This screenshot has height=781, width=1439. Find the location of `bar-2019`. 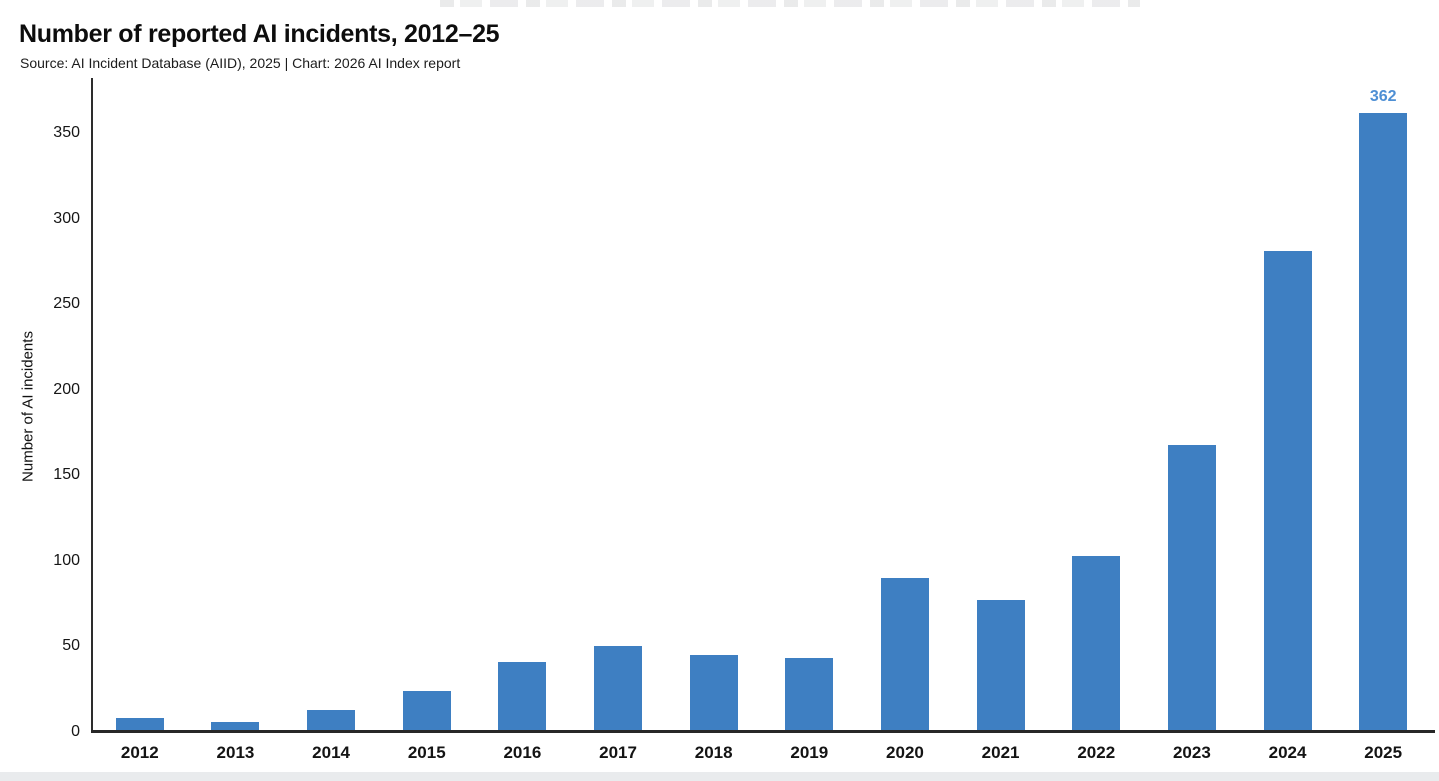

bar-2019 is located at coordinates (809, 695).